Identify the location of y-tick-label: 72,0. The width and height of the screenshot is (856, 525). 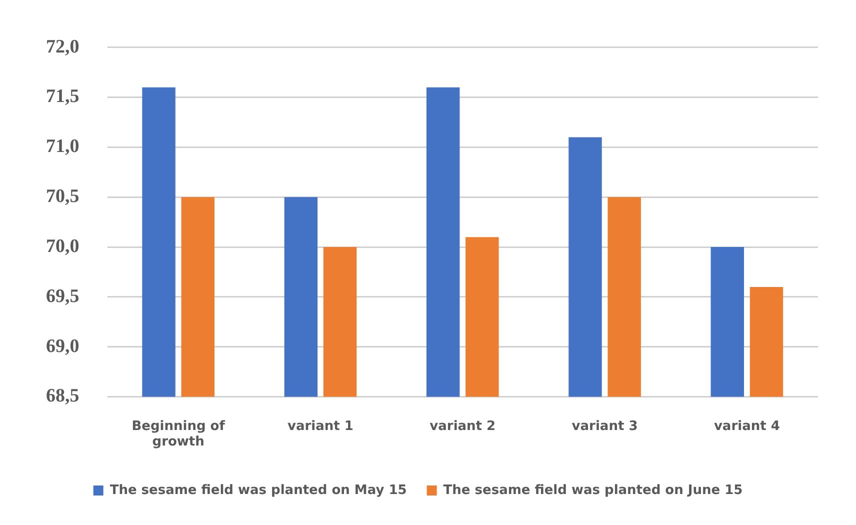
(63, 47).